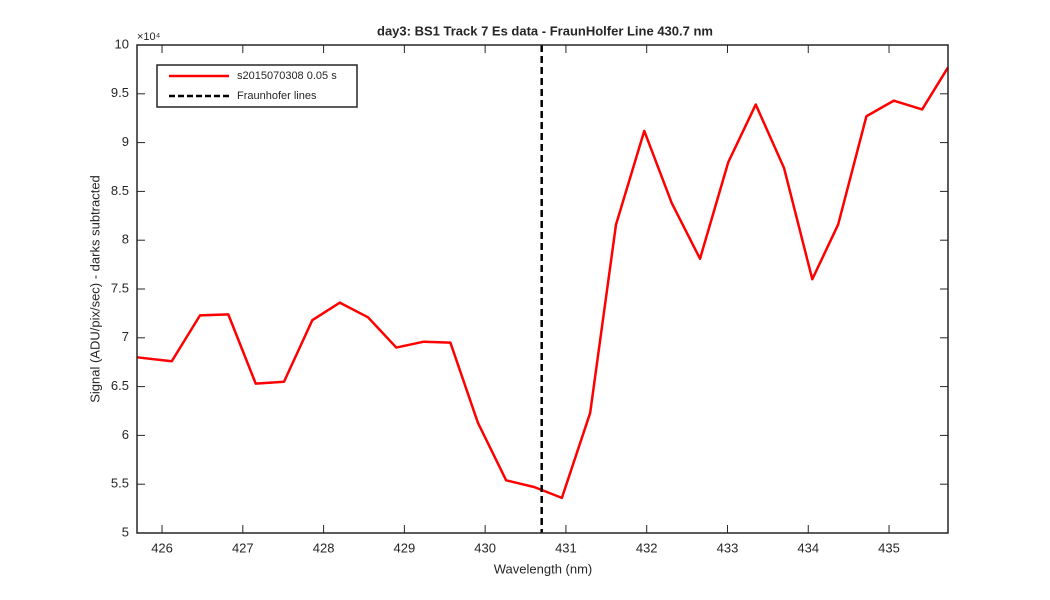 Image resolution: width=1050 pixels, height=600 pixels. Describe the element at coordinates (125, 434) in the screenshot. I see `y-tick-label: 6` at that location.